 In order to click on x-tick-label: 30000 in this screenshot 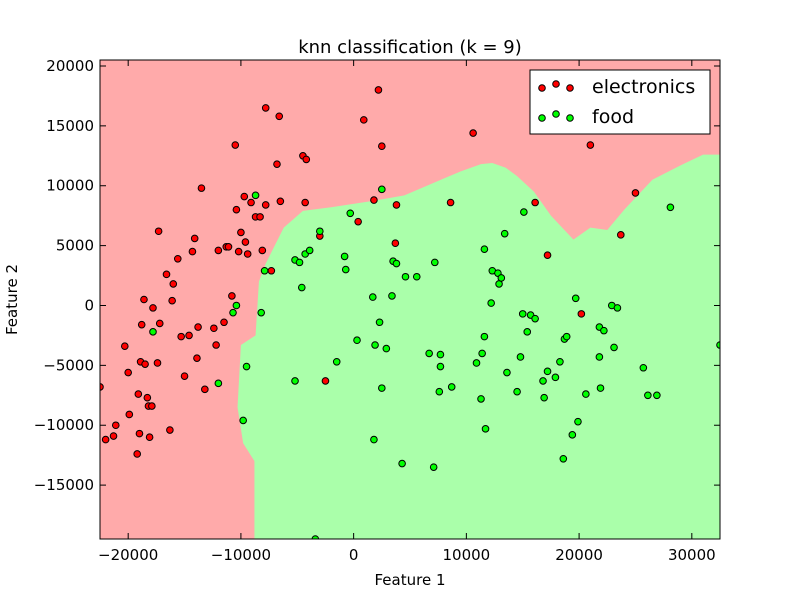, I will do `click(692, 555)`.